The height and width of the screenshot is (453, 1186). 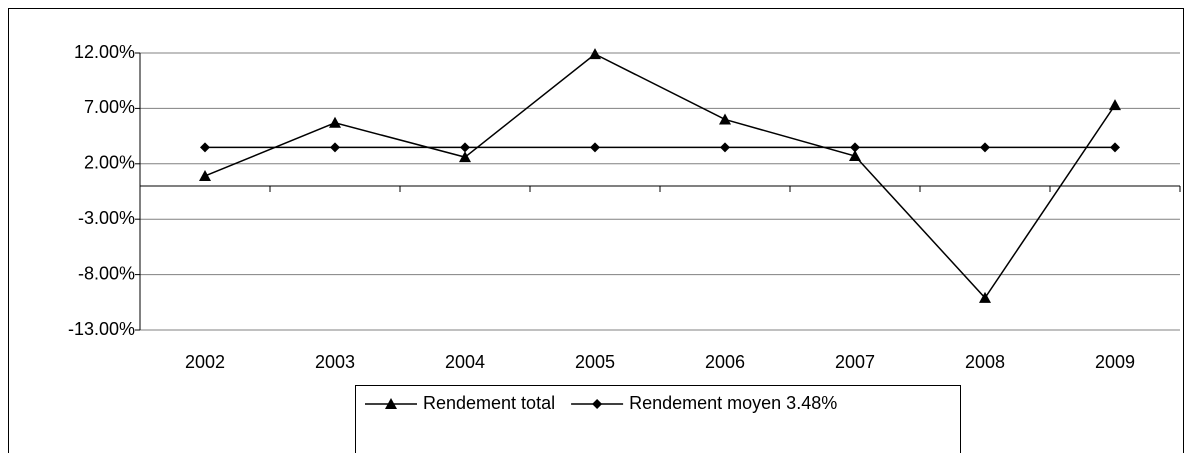 What do you see at coordinates (465, 362) in the screenshot?
I see `x-tick-label: 2004` at bounding box center [465, 362].